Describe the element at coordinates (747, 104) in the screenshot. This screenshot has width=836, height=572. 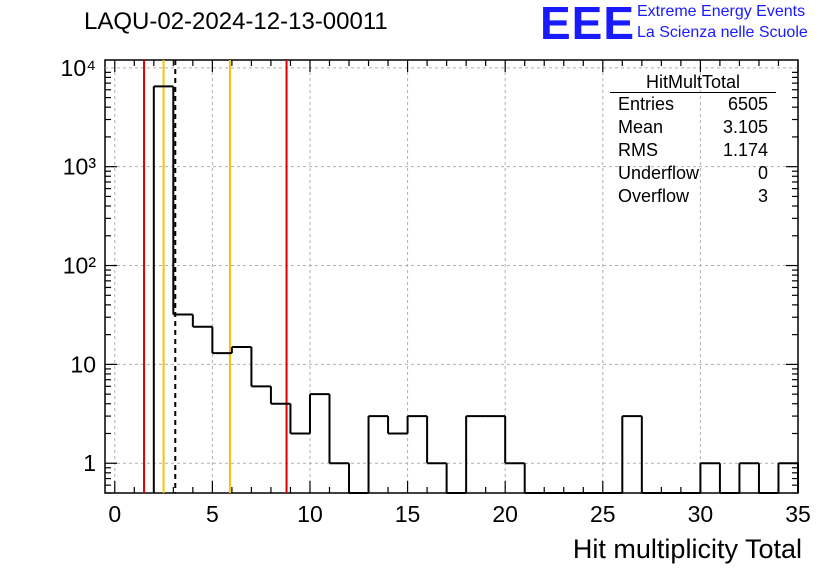
I see `stats-value: 6505` at that location.